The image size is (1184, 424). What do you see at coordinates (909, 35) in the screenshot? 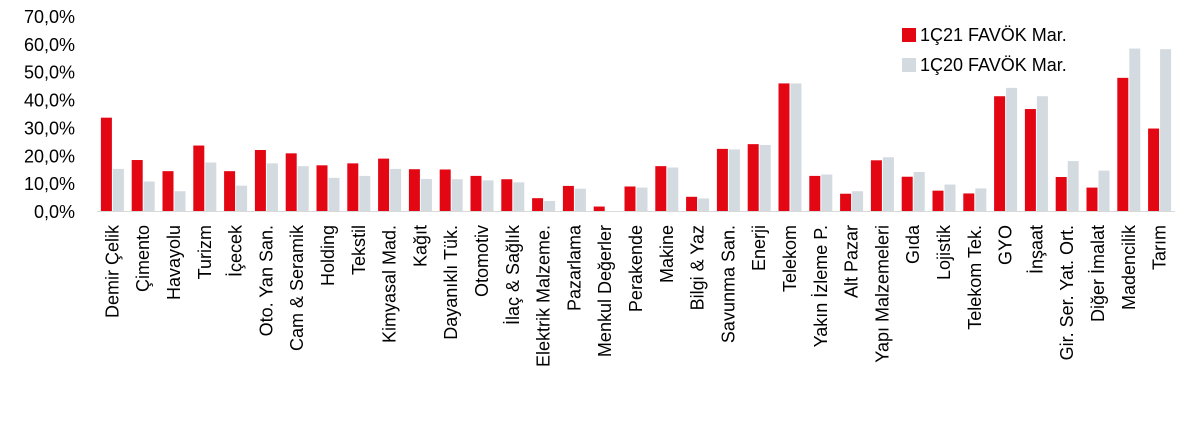
I see `legend-swatch-1q21` at bounding box center [909, 35].